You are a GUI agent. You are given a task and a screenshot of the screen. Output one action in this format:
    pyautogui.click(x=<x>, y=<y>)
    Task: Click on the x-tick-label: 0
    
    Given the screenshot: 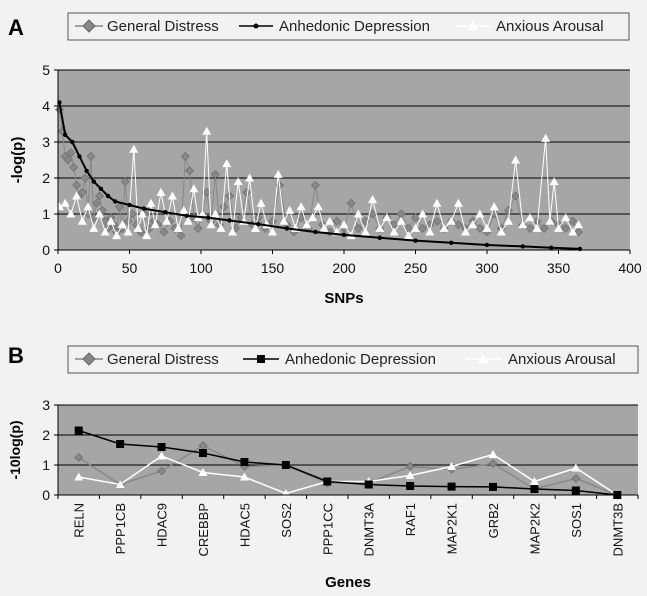 What is the action you would take?
    pyautogui.click(x=58, y=268)
    